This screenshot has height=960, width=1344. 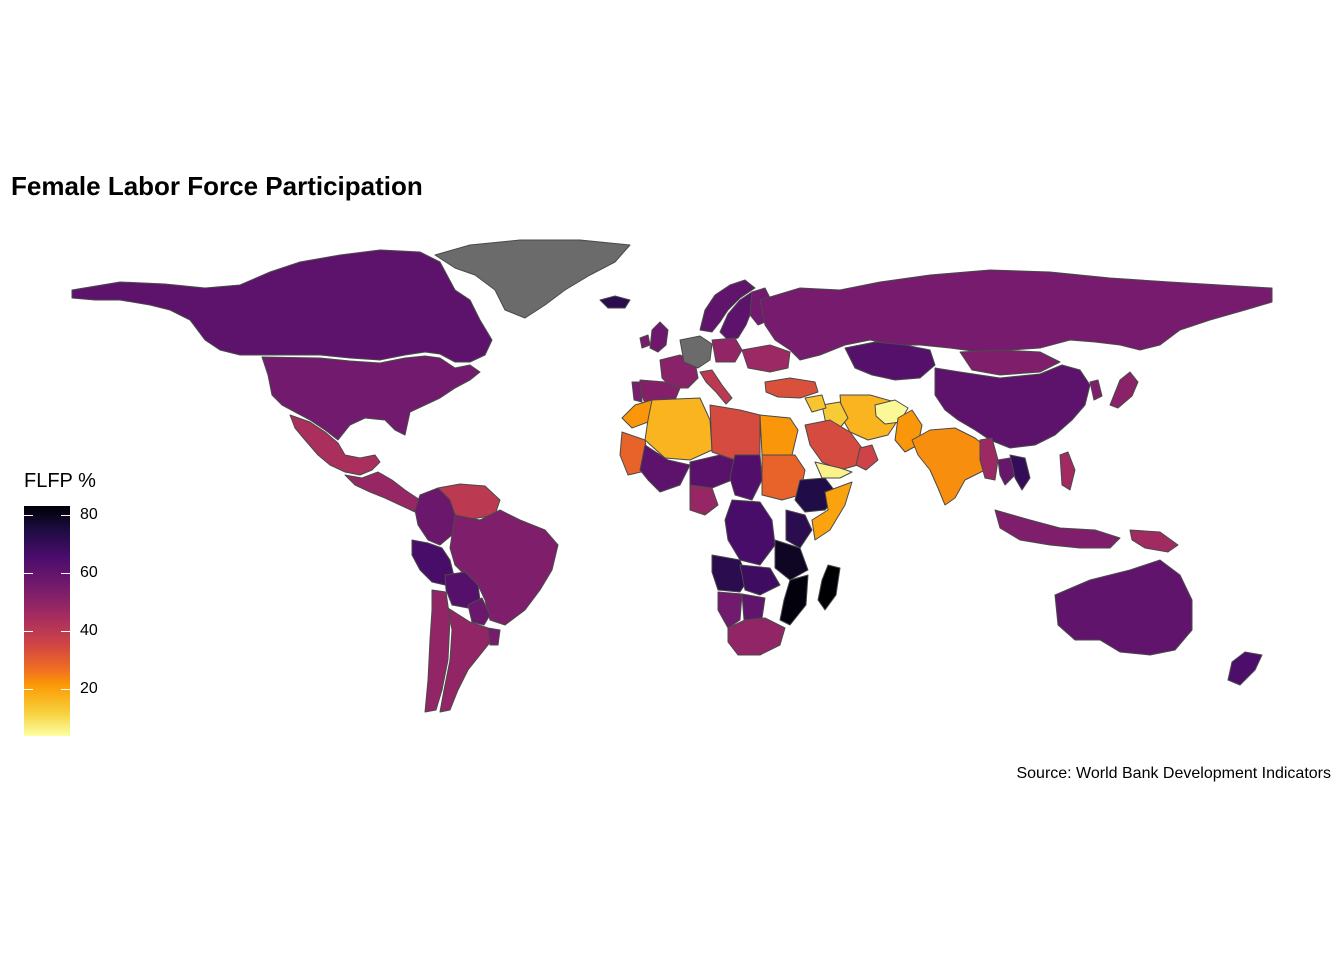 What do you see at coordinates (217, 186) in the screenshot?
I see `map-title: Female Labor Force Participation` at bounding box center [217, 186].